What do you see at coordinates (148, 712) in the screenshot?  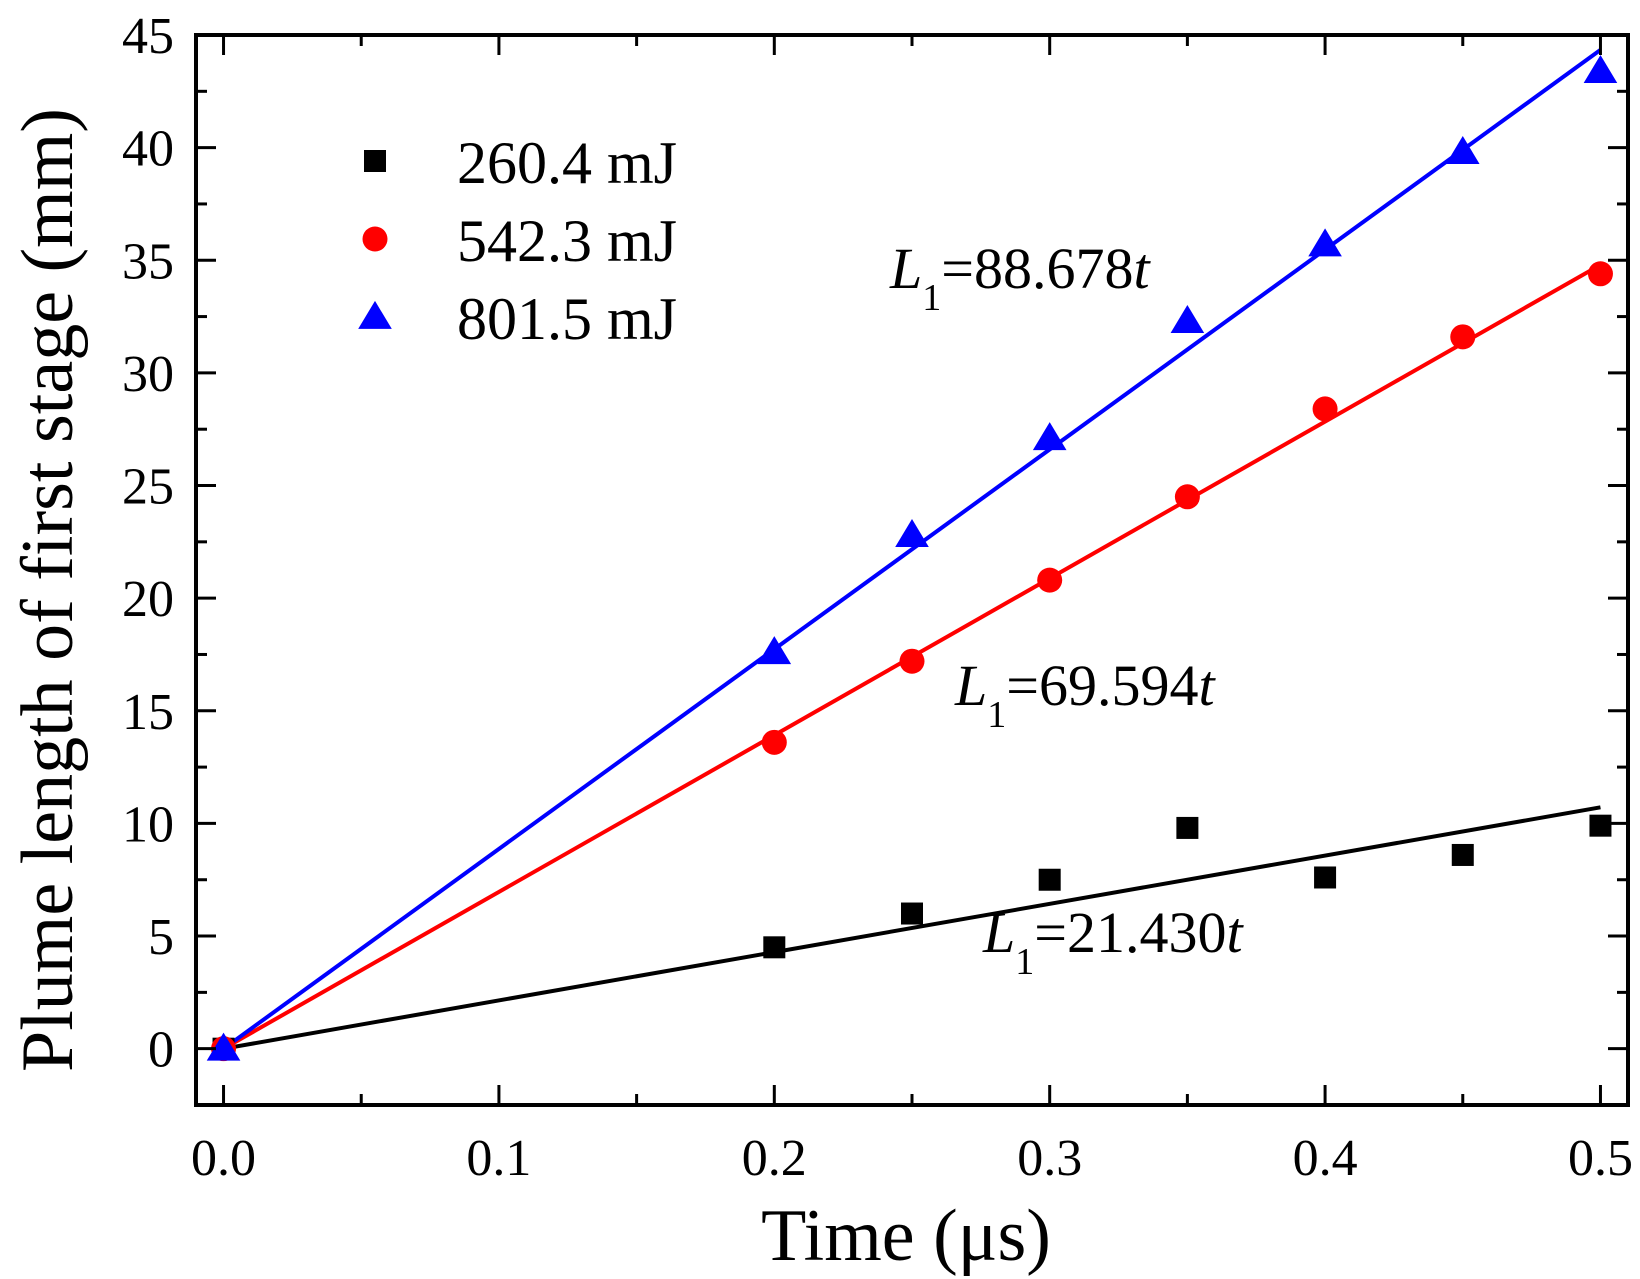 I see `y-tick-label: 15` at bounding box center [148, 712].